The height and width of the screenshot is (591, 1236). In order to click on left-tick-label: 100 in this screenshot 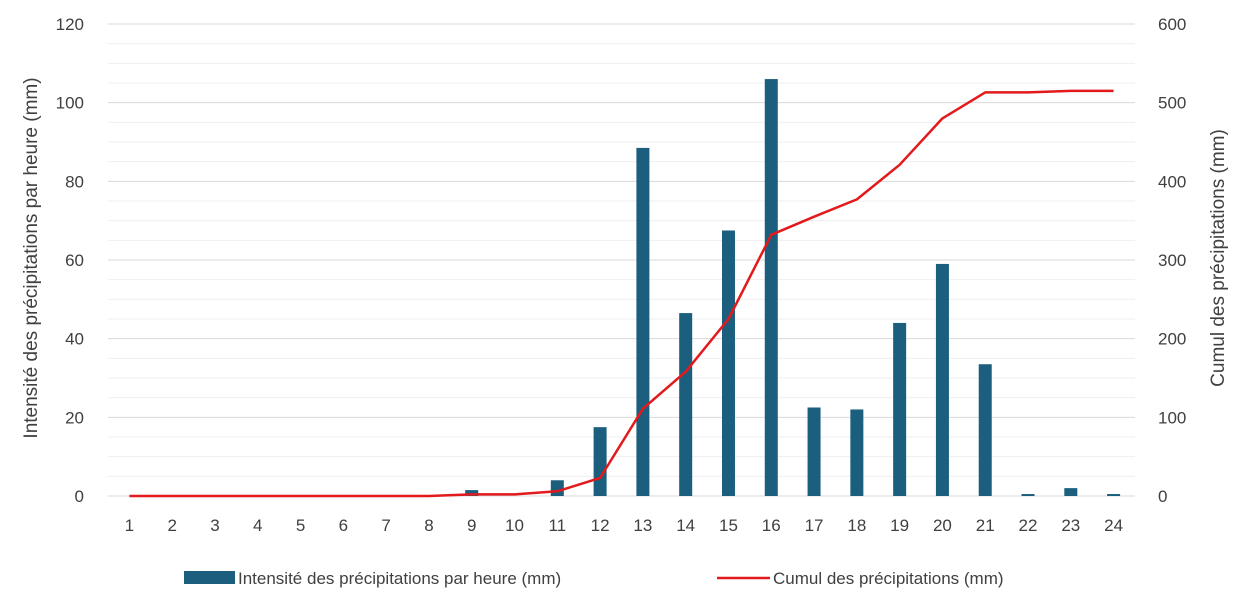, I will do `click(70, 103)`.